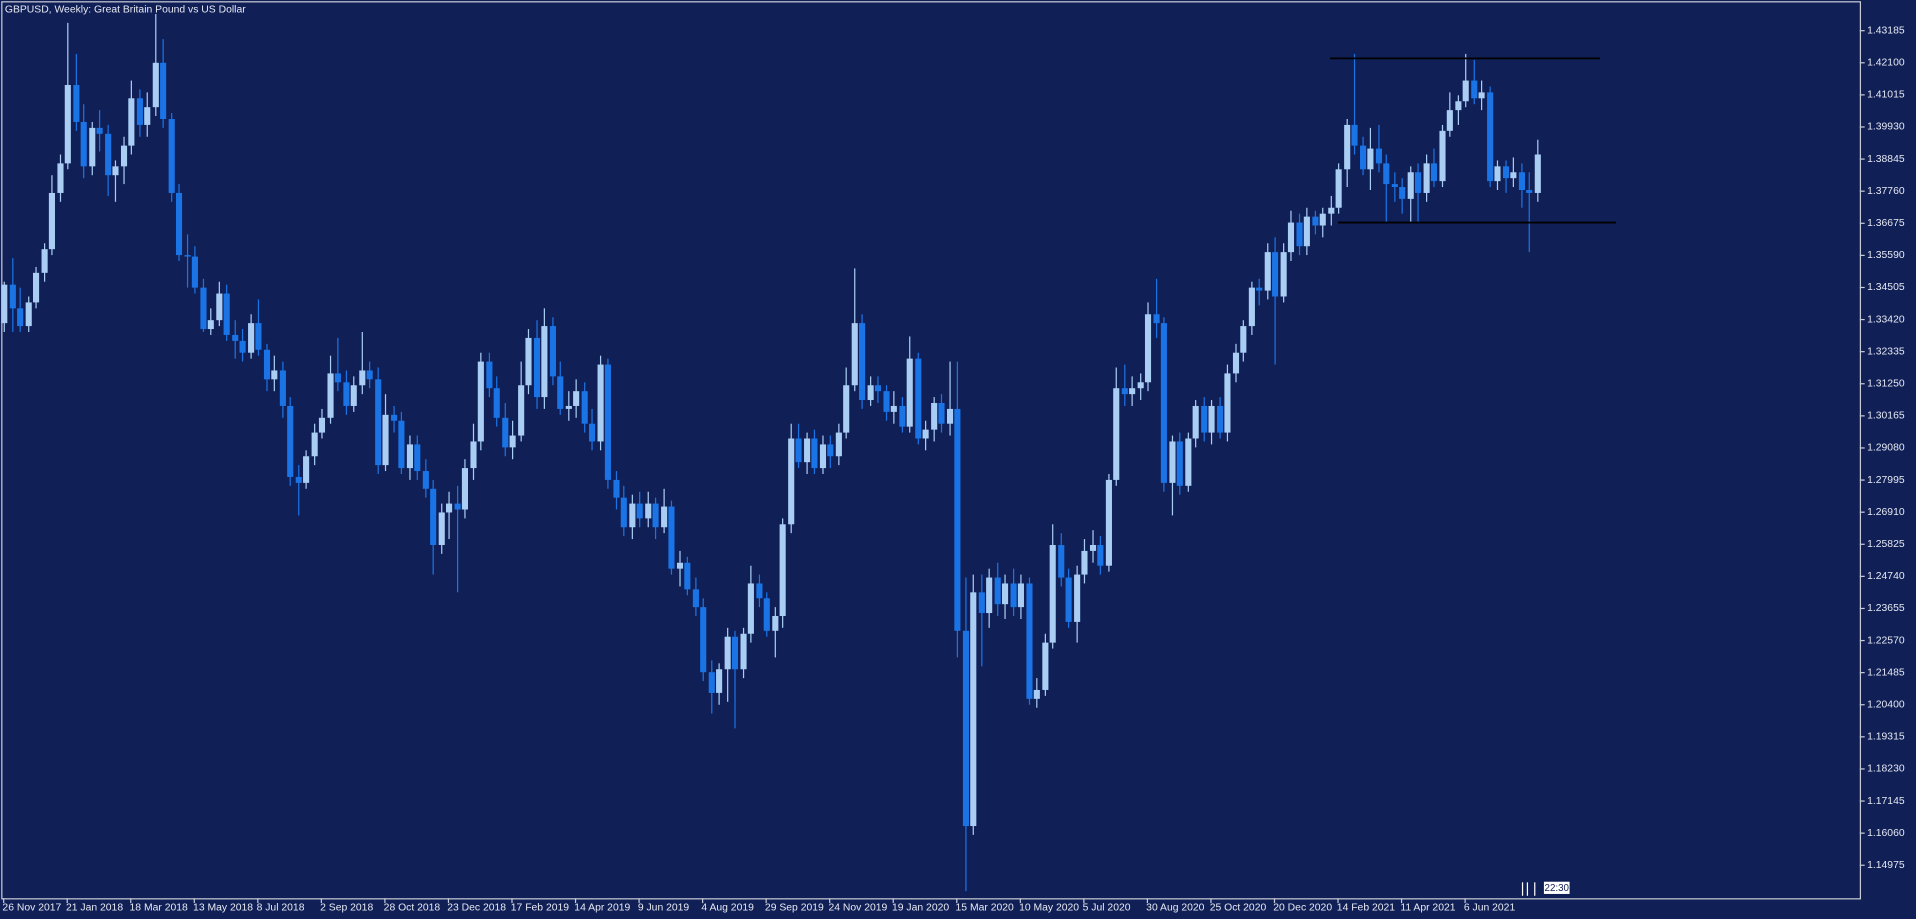 This screenshot has width=1916, height=919. What do you see at coordinates (602, 908) in the screenshot?
I see `x-tick-label: 14 Apr 2019` at bounding box center [602, 908].